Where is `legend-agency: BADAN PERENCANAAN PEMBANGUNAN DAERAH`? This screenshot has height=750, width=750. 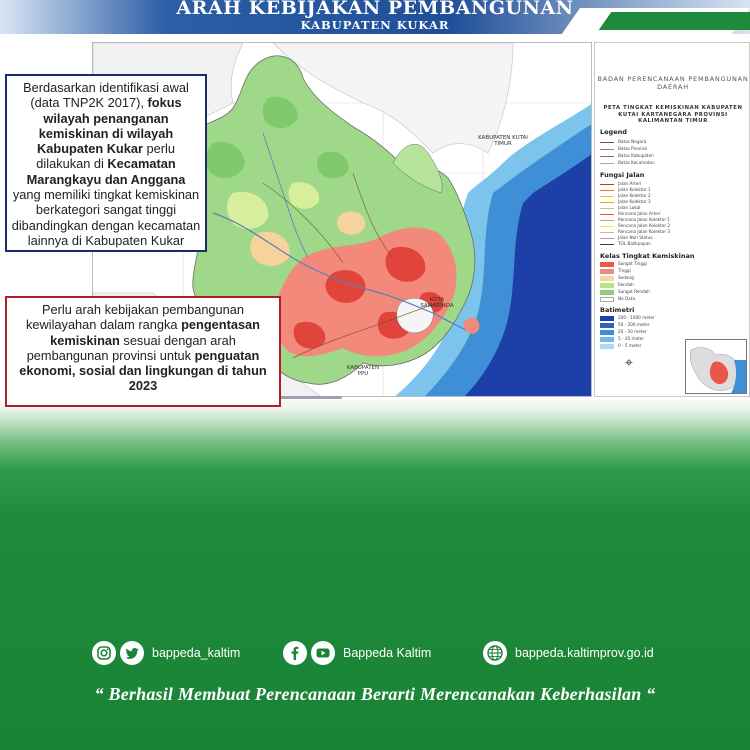
legend-agency: BADAN PERENCANAAN PEMBANGUNAN DAERAH is located at coordinates (673, 83).